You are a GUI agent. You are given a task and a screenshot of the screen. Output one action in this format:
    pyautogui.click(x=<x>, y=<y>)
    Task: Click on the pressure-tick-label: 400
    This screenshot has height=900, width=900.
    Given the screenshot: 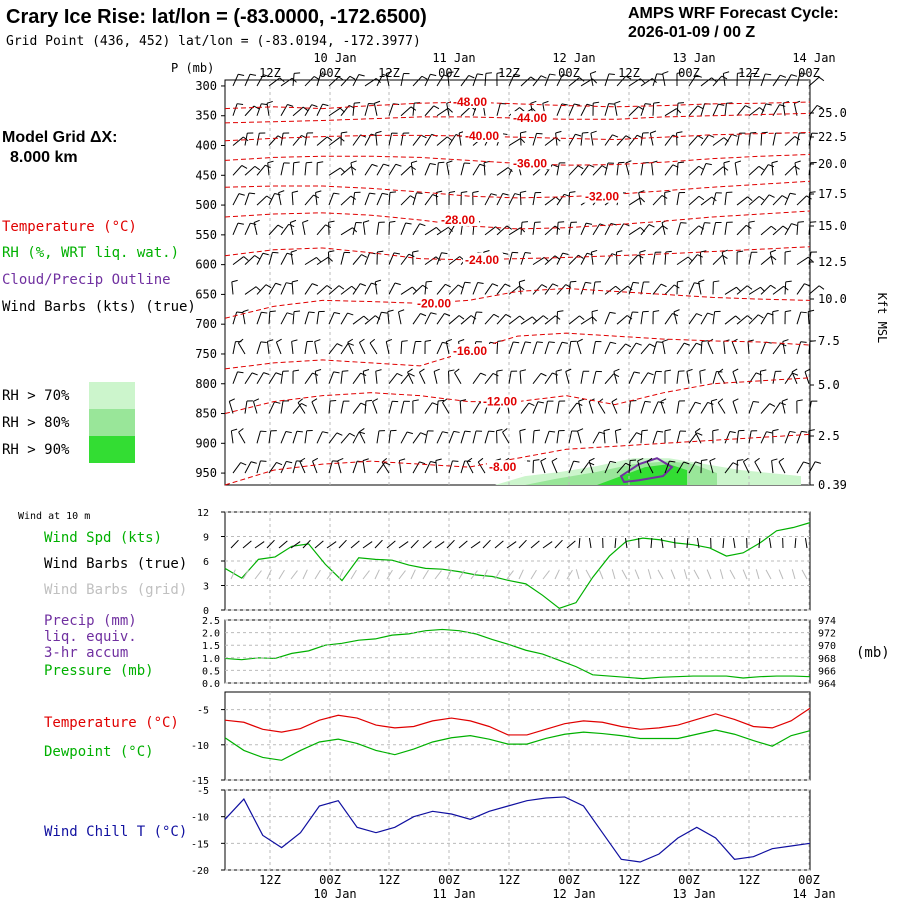 What is the action you would take?
    pyautogui.click(x=206, y=146)
    